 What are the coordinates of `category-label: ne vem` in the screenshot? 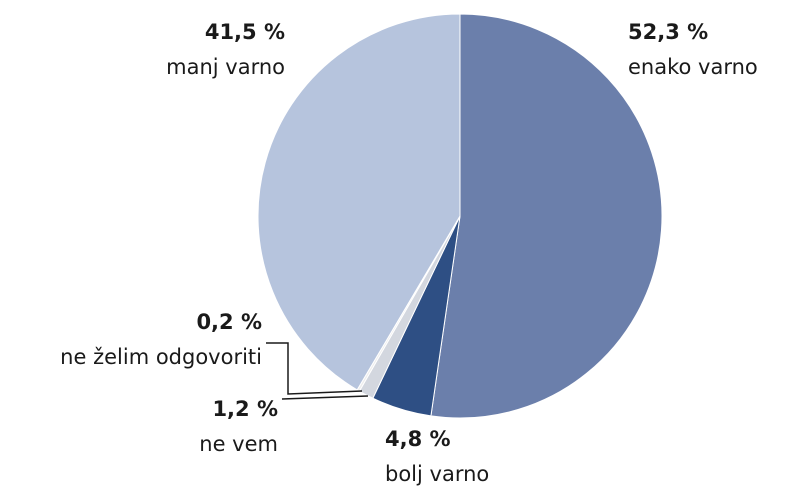 It's located at (238, 444).